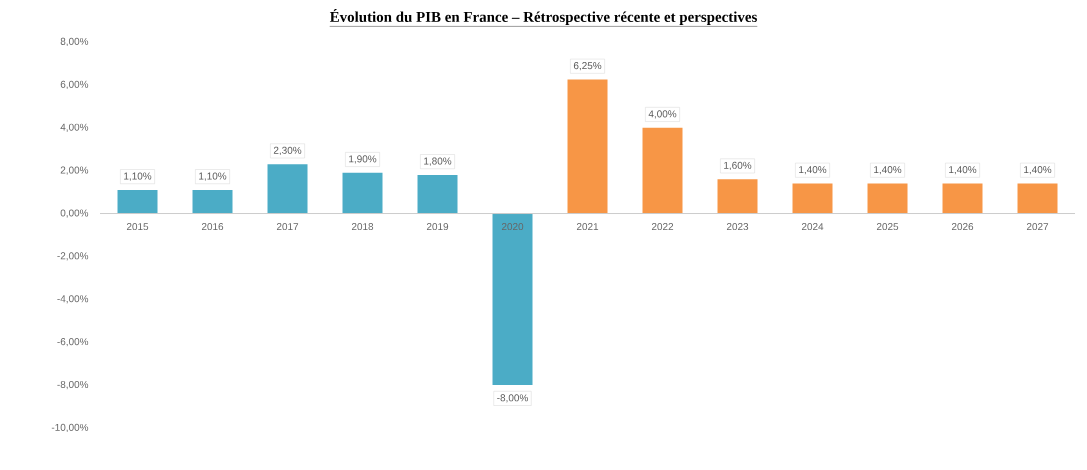  What do you see at coordinates (74, 42) in the screenshot?
I see `y-tick-label: 8,00%` at bounding box center [74, 42].